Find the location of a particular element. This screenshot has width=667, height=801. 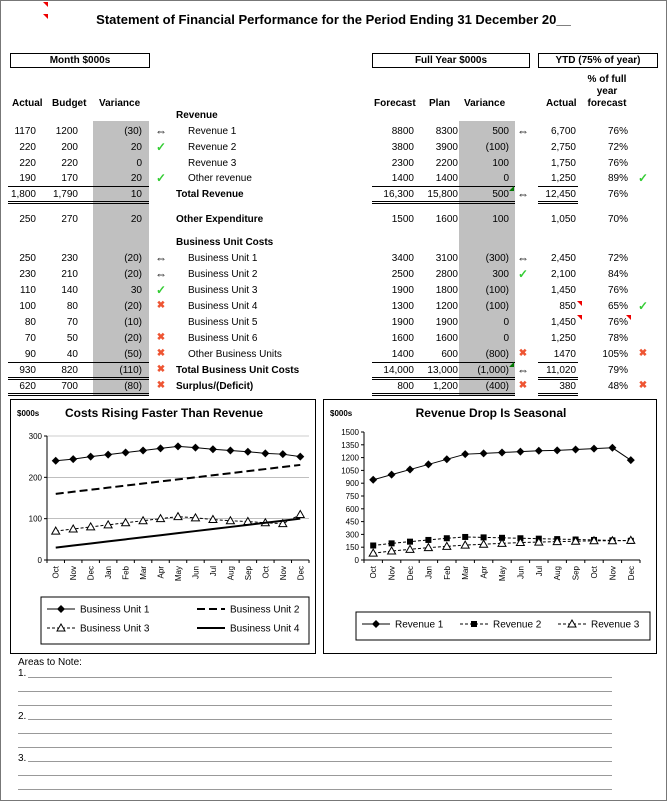

col-forecast: Forecast is located at coordinates (395, 103).